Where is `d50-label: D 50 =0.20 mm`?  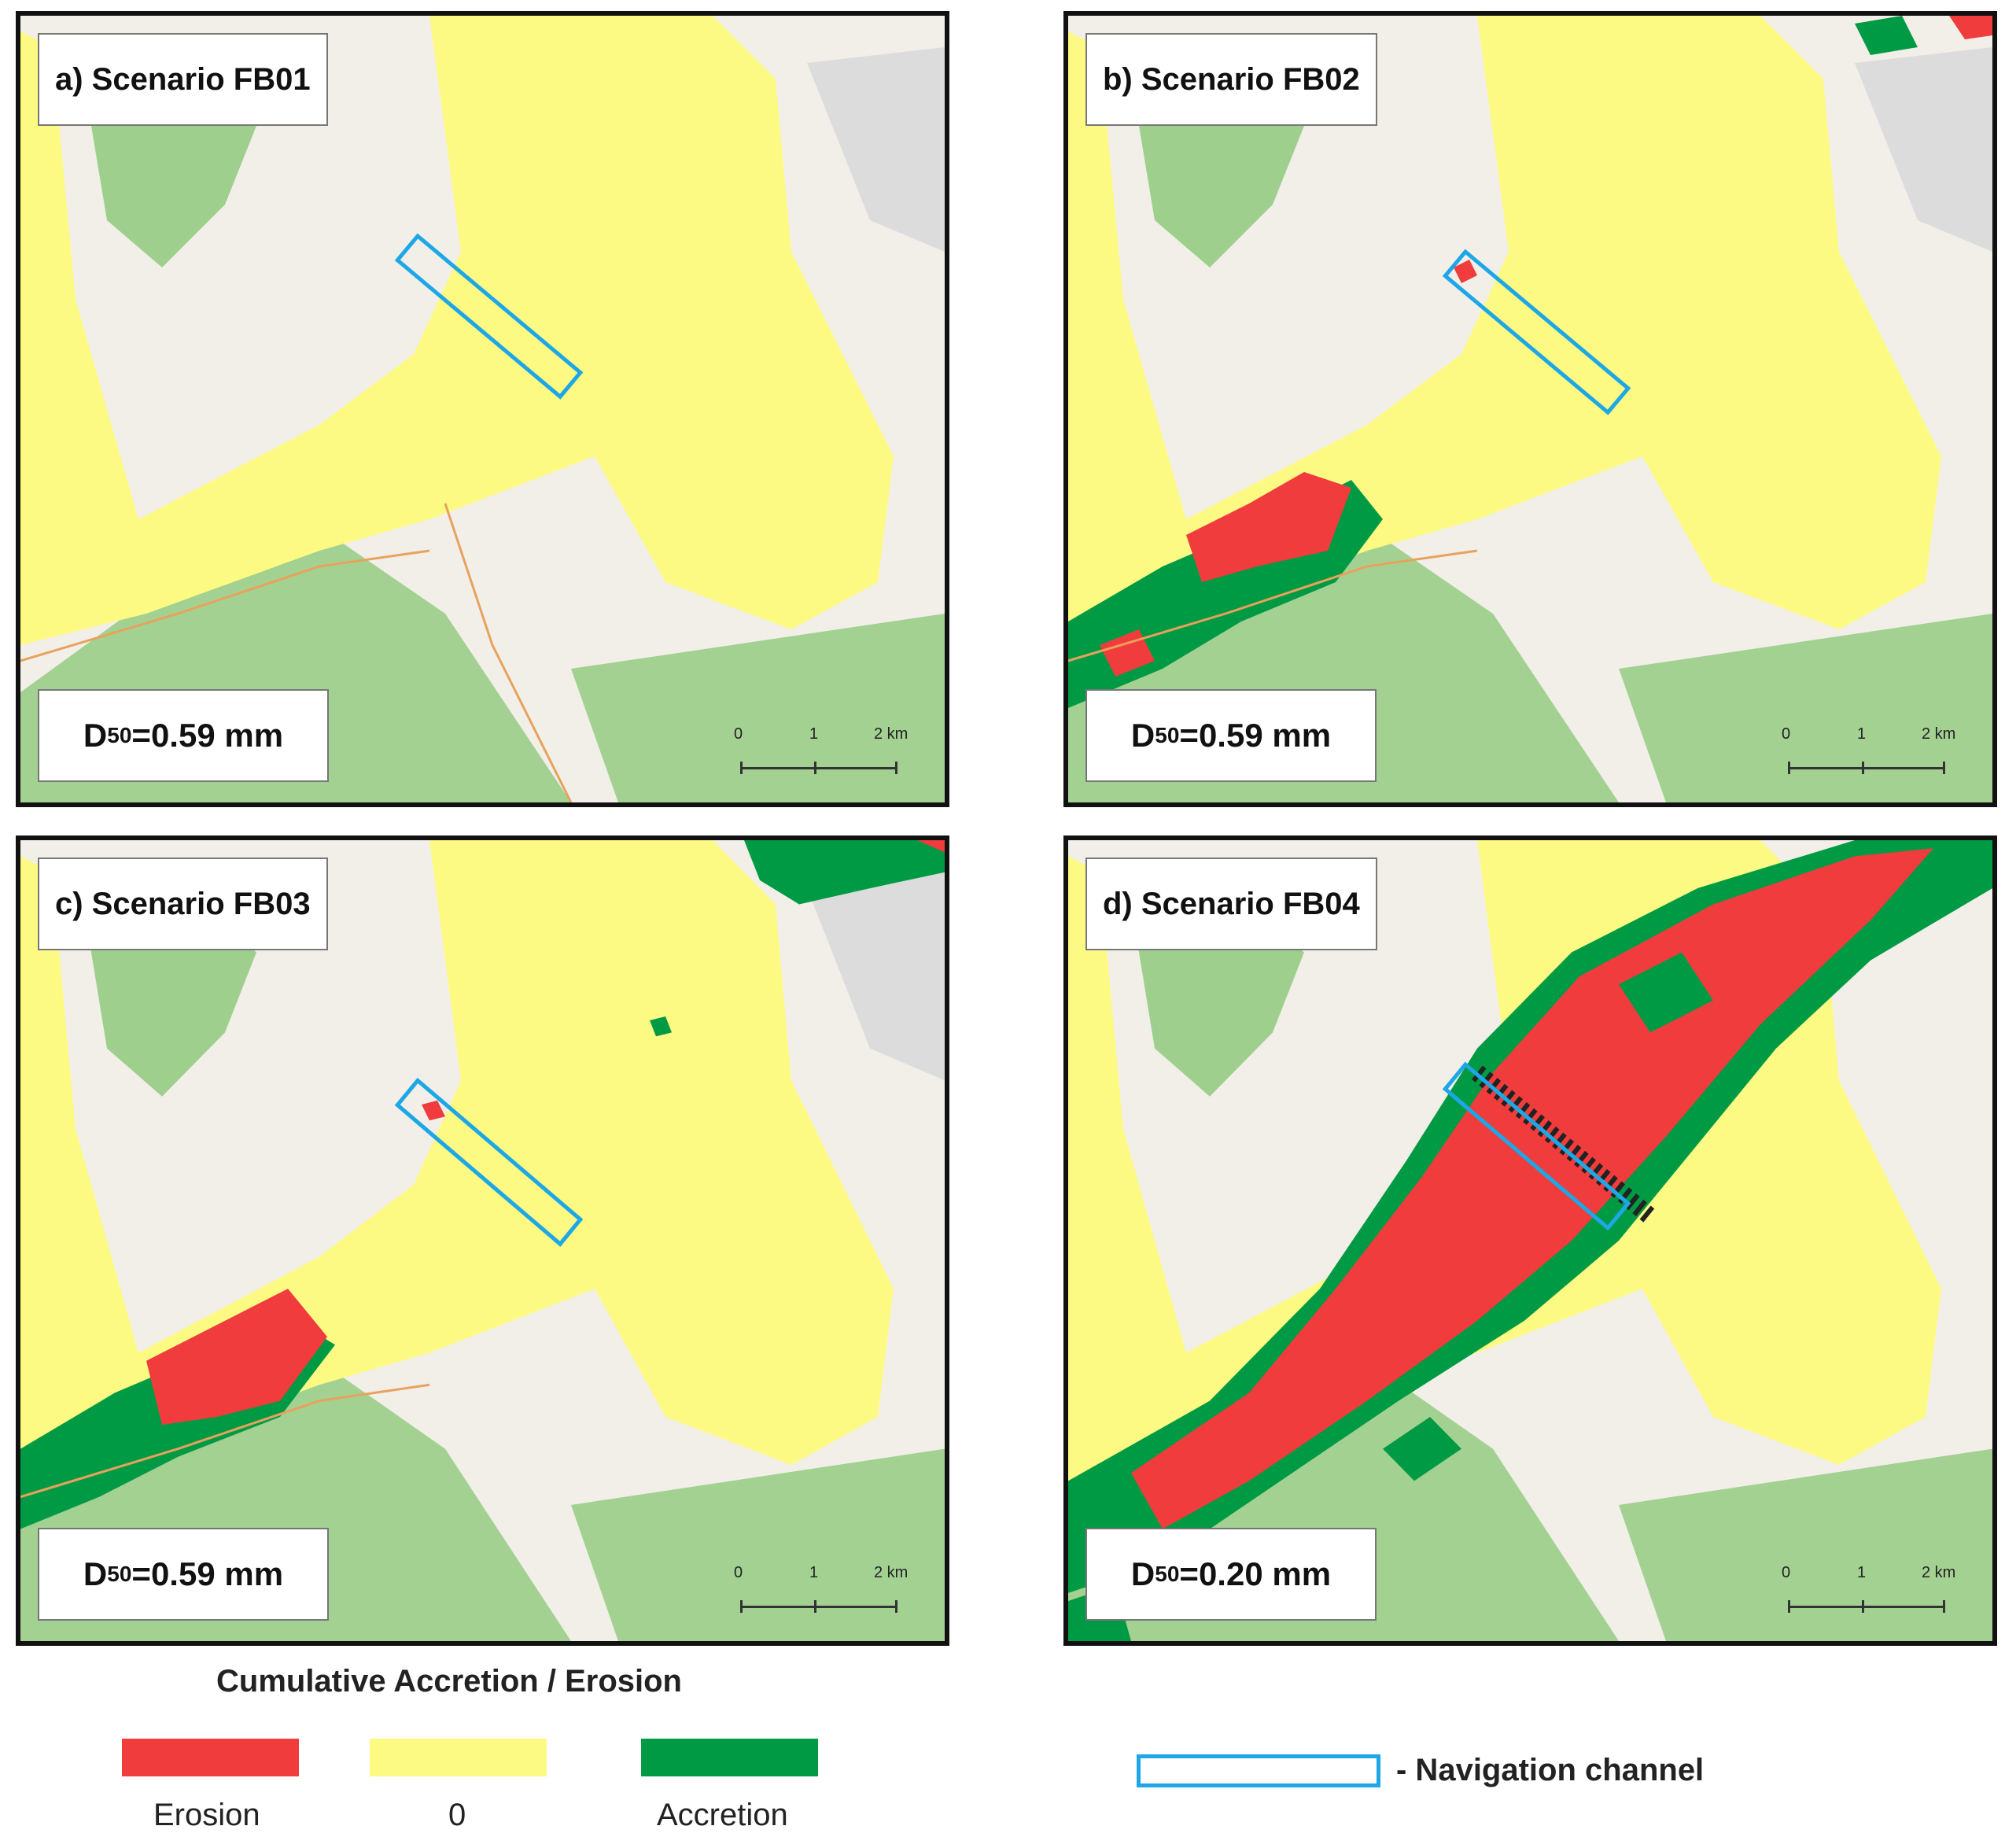 d50-label: D 50 =0.20 mm is located at coordinates (1231, 1574).